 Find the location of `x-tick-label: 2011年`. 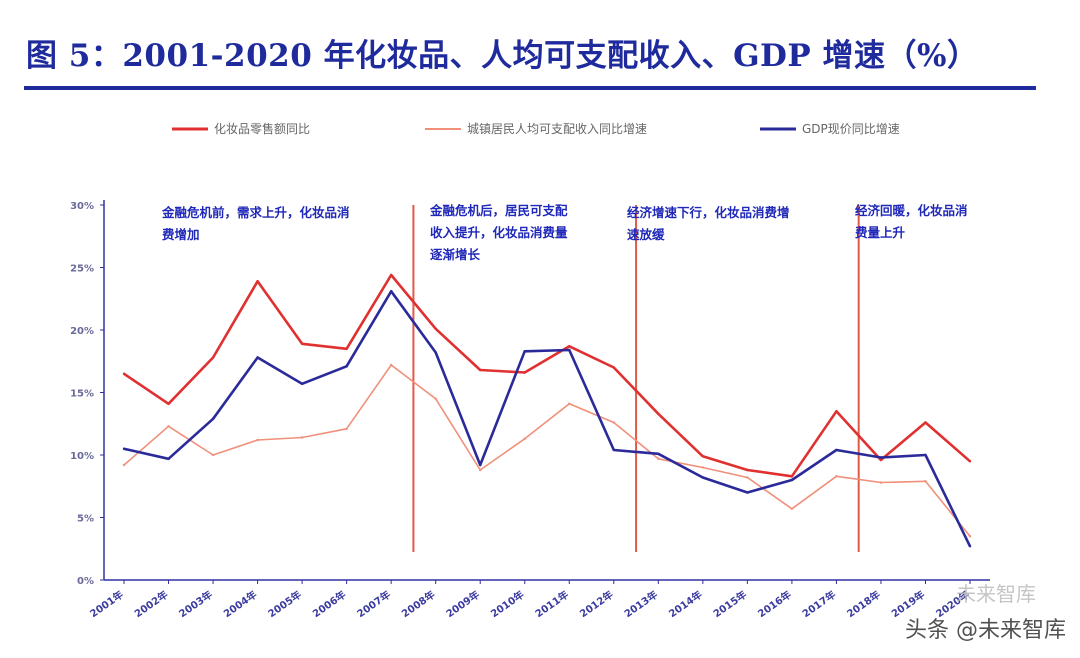

x-tick-label: 2011年 is located at coordinates (552, 604).